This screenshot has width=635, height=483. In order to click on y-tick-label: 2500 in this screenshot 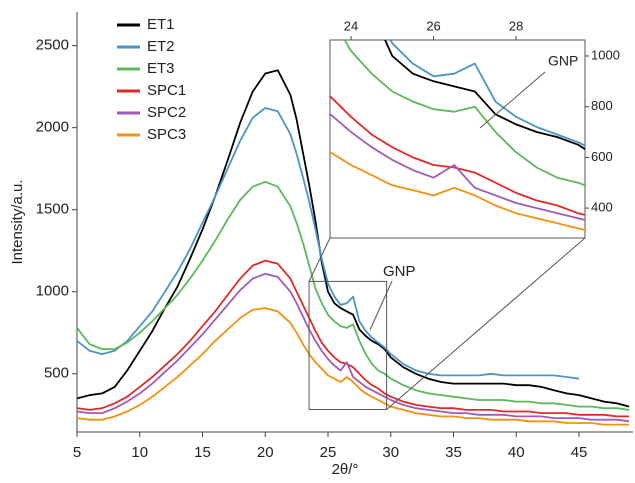, I will do `click(52, 45)`.